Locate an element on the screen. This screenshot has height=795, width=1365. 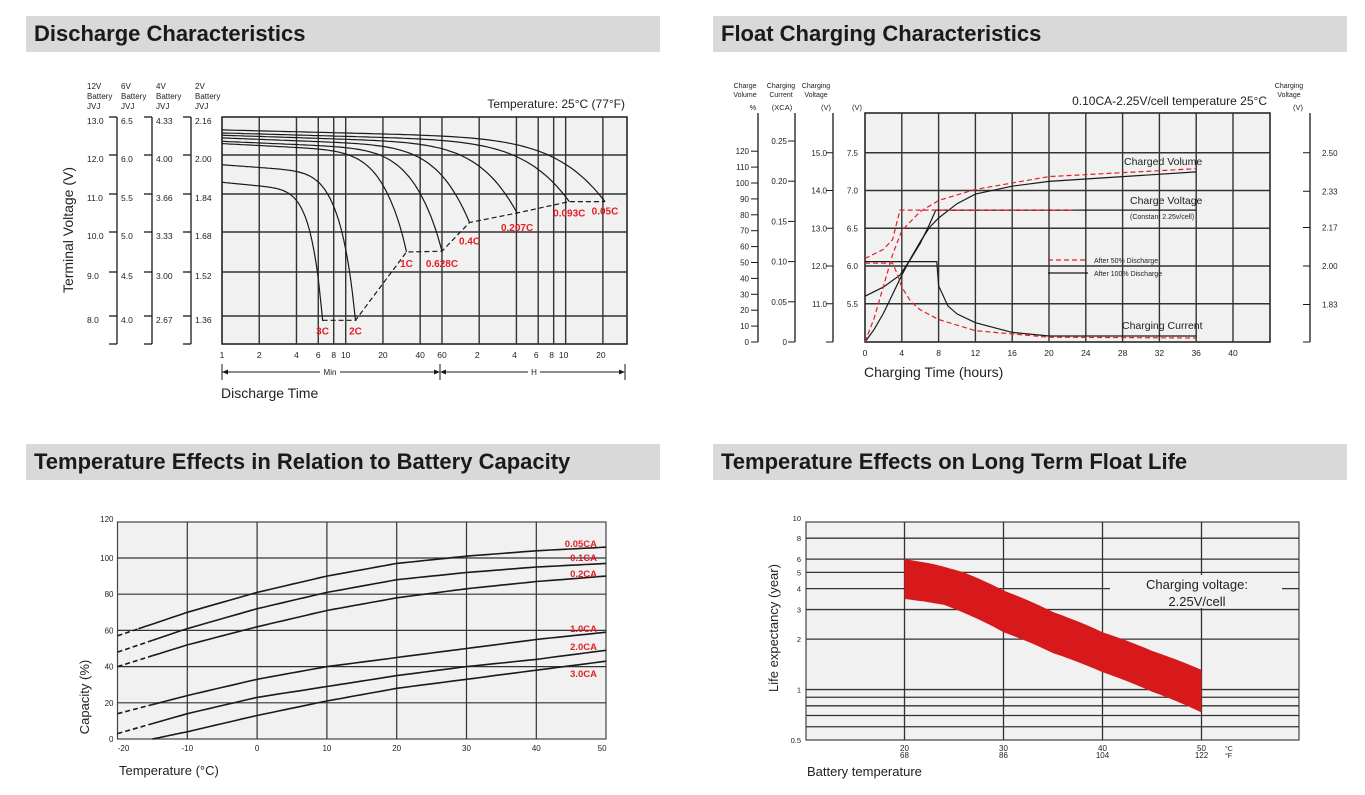
y-tick-label: 20 is located at coordinates (744, 310).